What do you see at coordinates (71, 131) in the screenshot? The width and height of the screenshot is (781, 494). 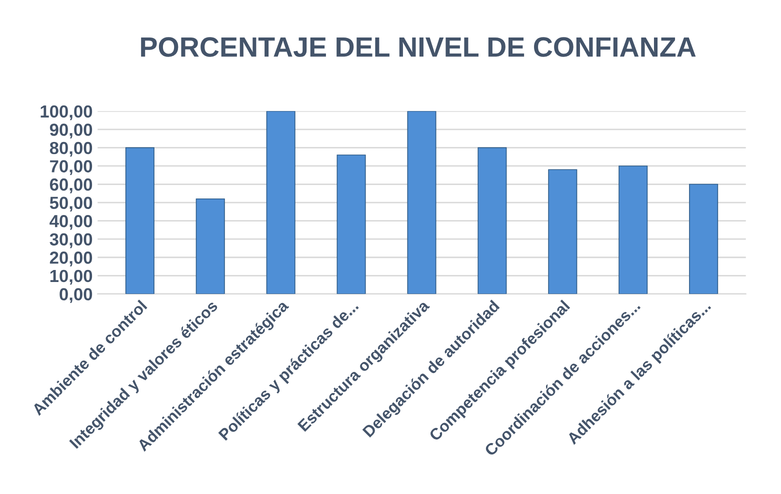 I see `y-tick-label: 90,00` at bounding box center [71, 131].